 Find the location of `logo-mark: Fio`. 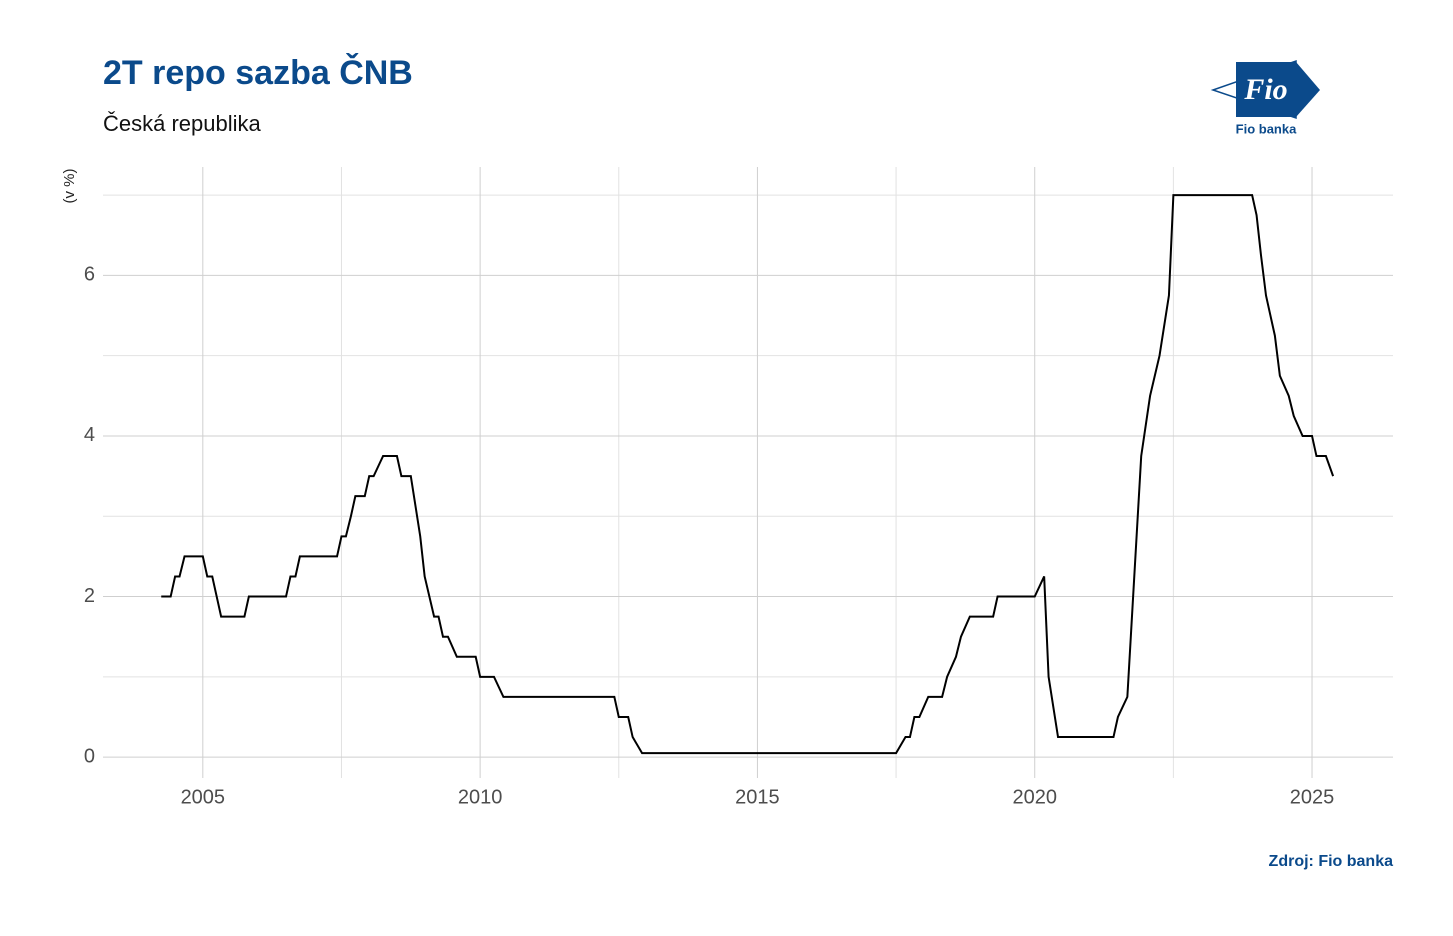

logo-mark: Fio is located at coordinates (1265, 89).